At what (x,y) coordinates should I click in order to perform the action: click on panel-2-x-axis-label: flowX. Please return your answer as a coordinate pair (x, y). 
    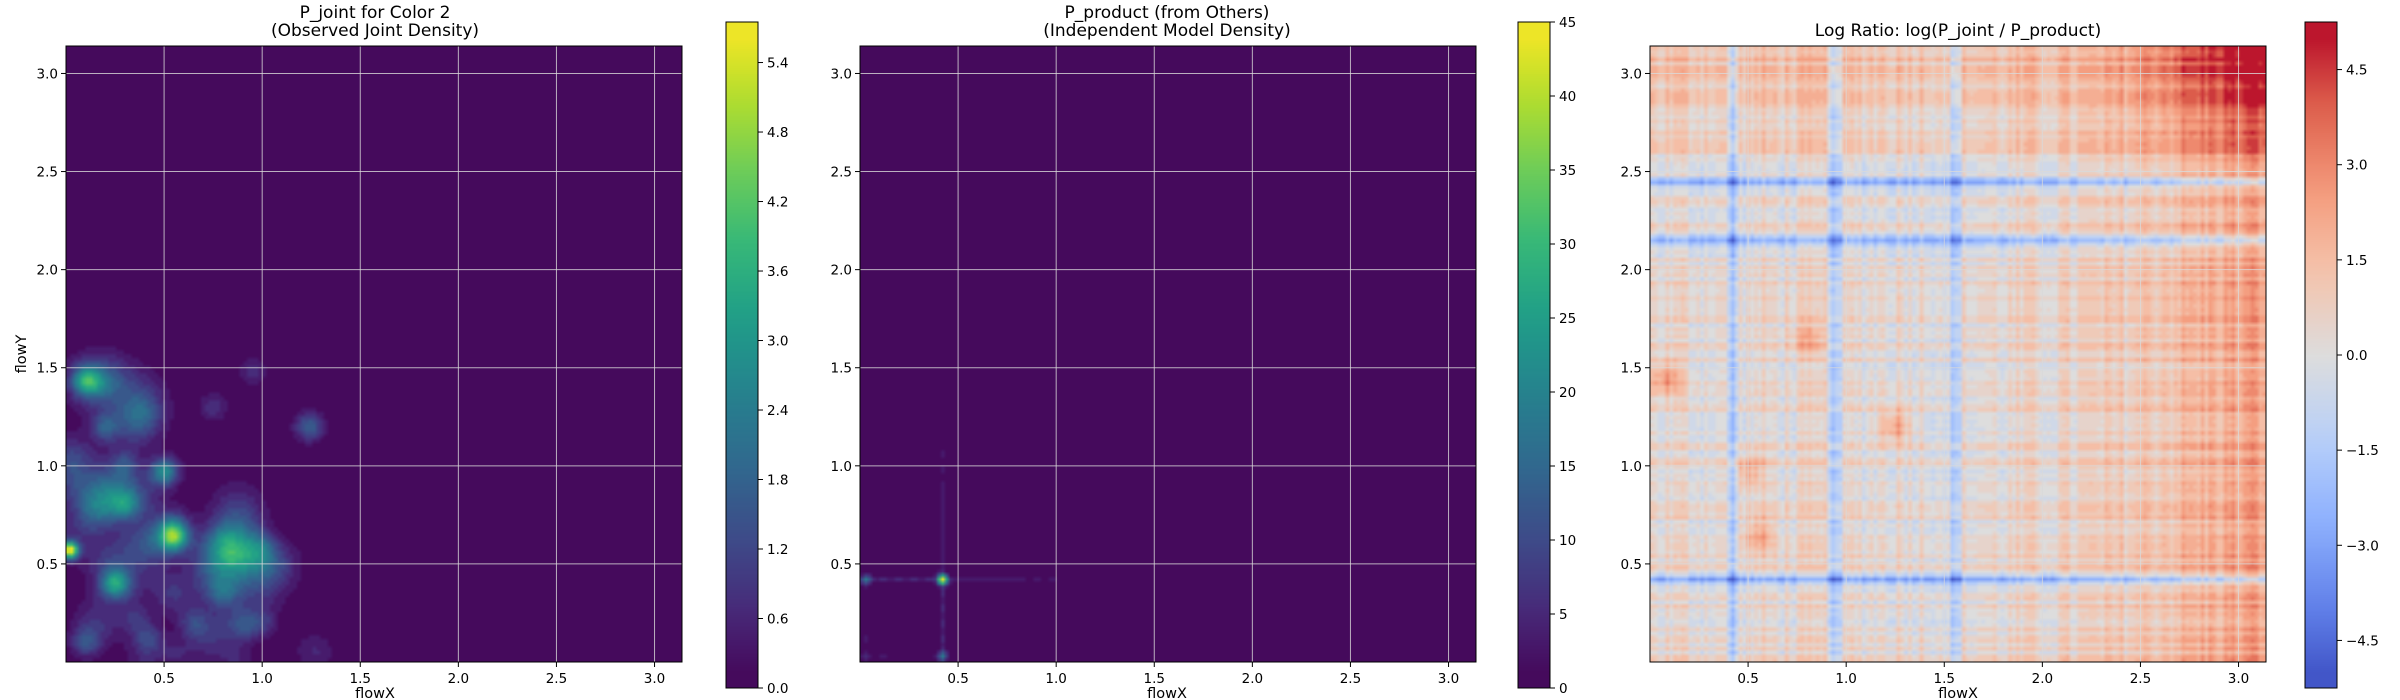
    Looking at the image, I should click on (1167, 693).